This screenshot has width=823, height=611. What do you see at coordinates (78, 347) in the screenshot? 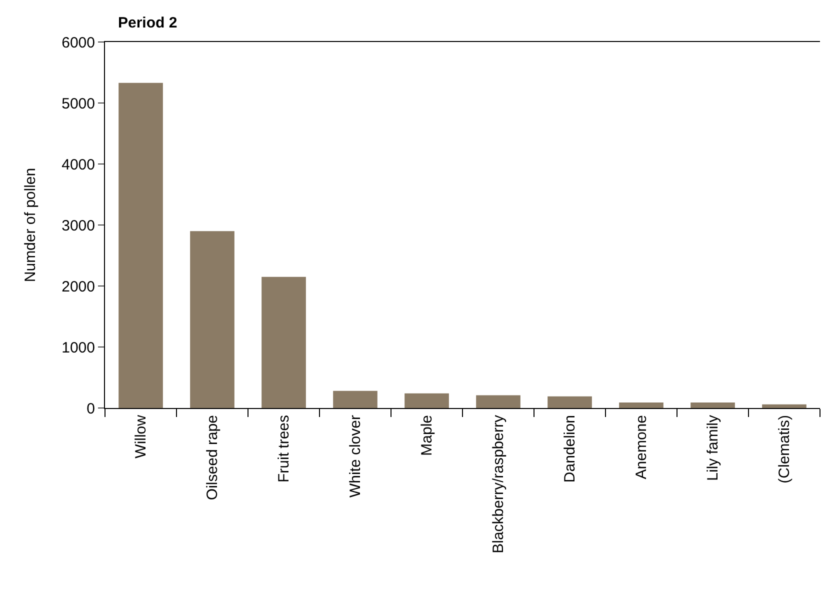
I see `y-tick-label: 1000` at bounding box center [78, 347].